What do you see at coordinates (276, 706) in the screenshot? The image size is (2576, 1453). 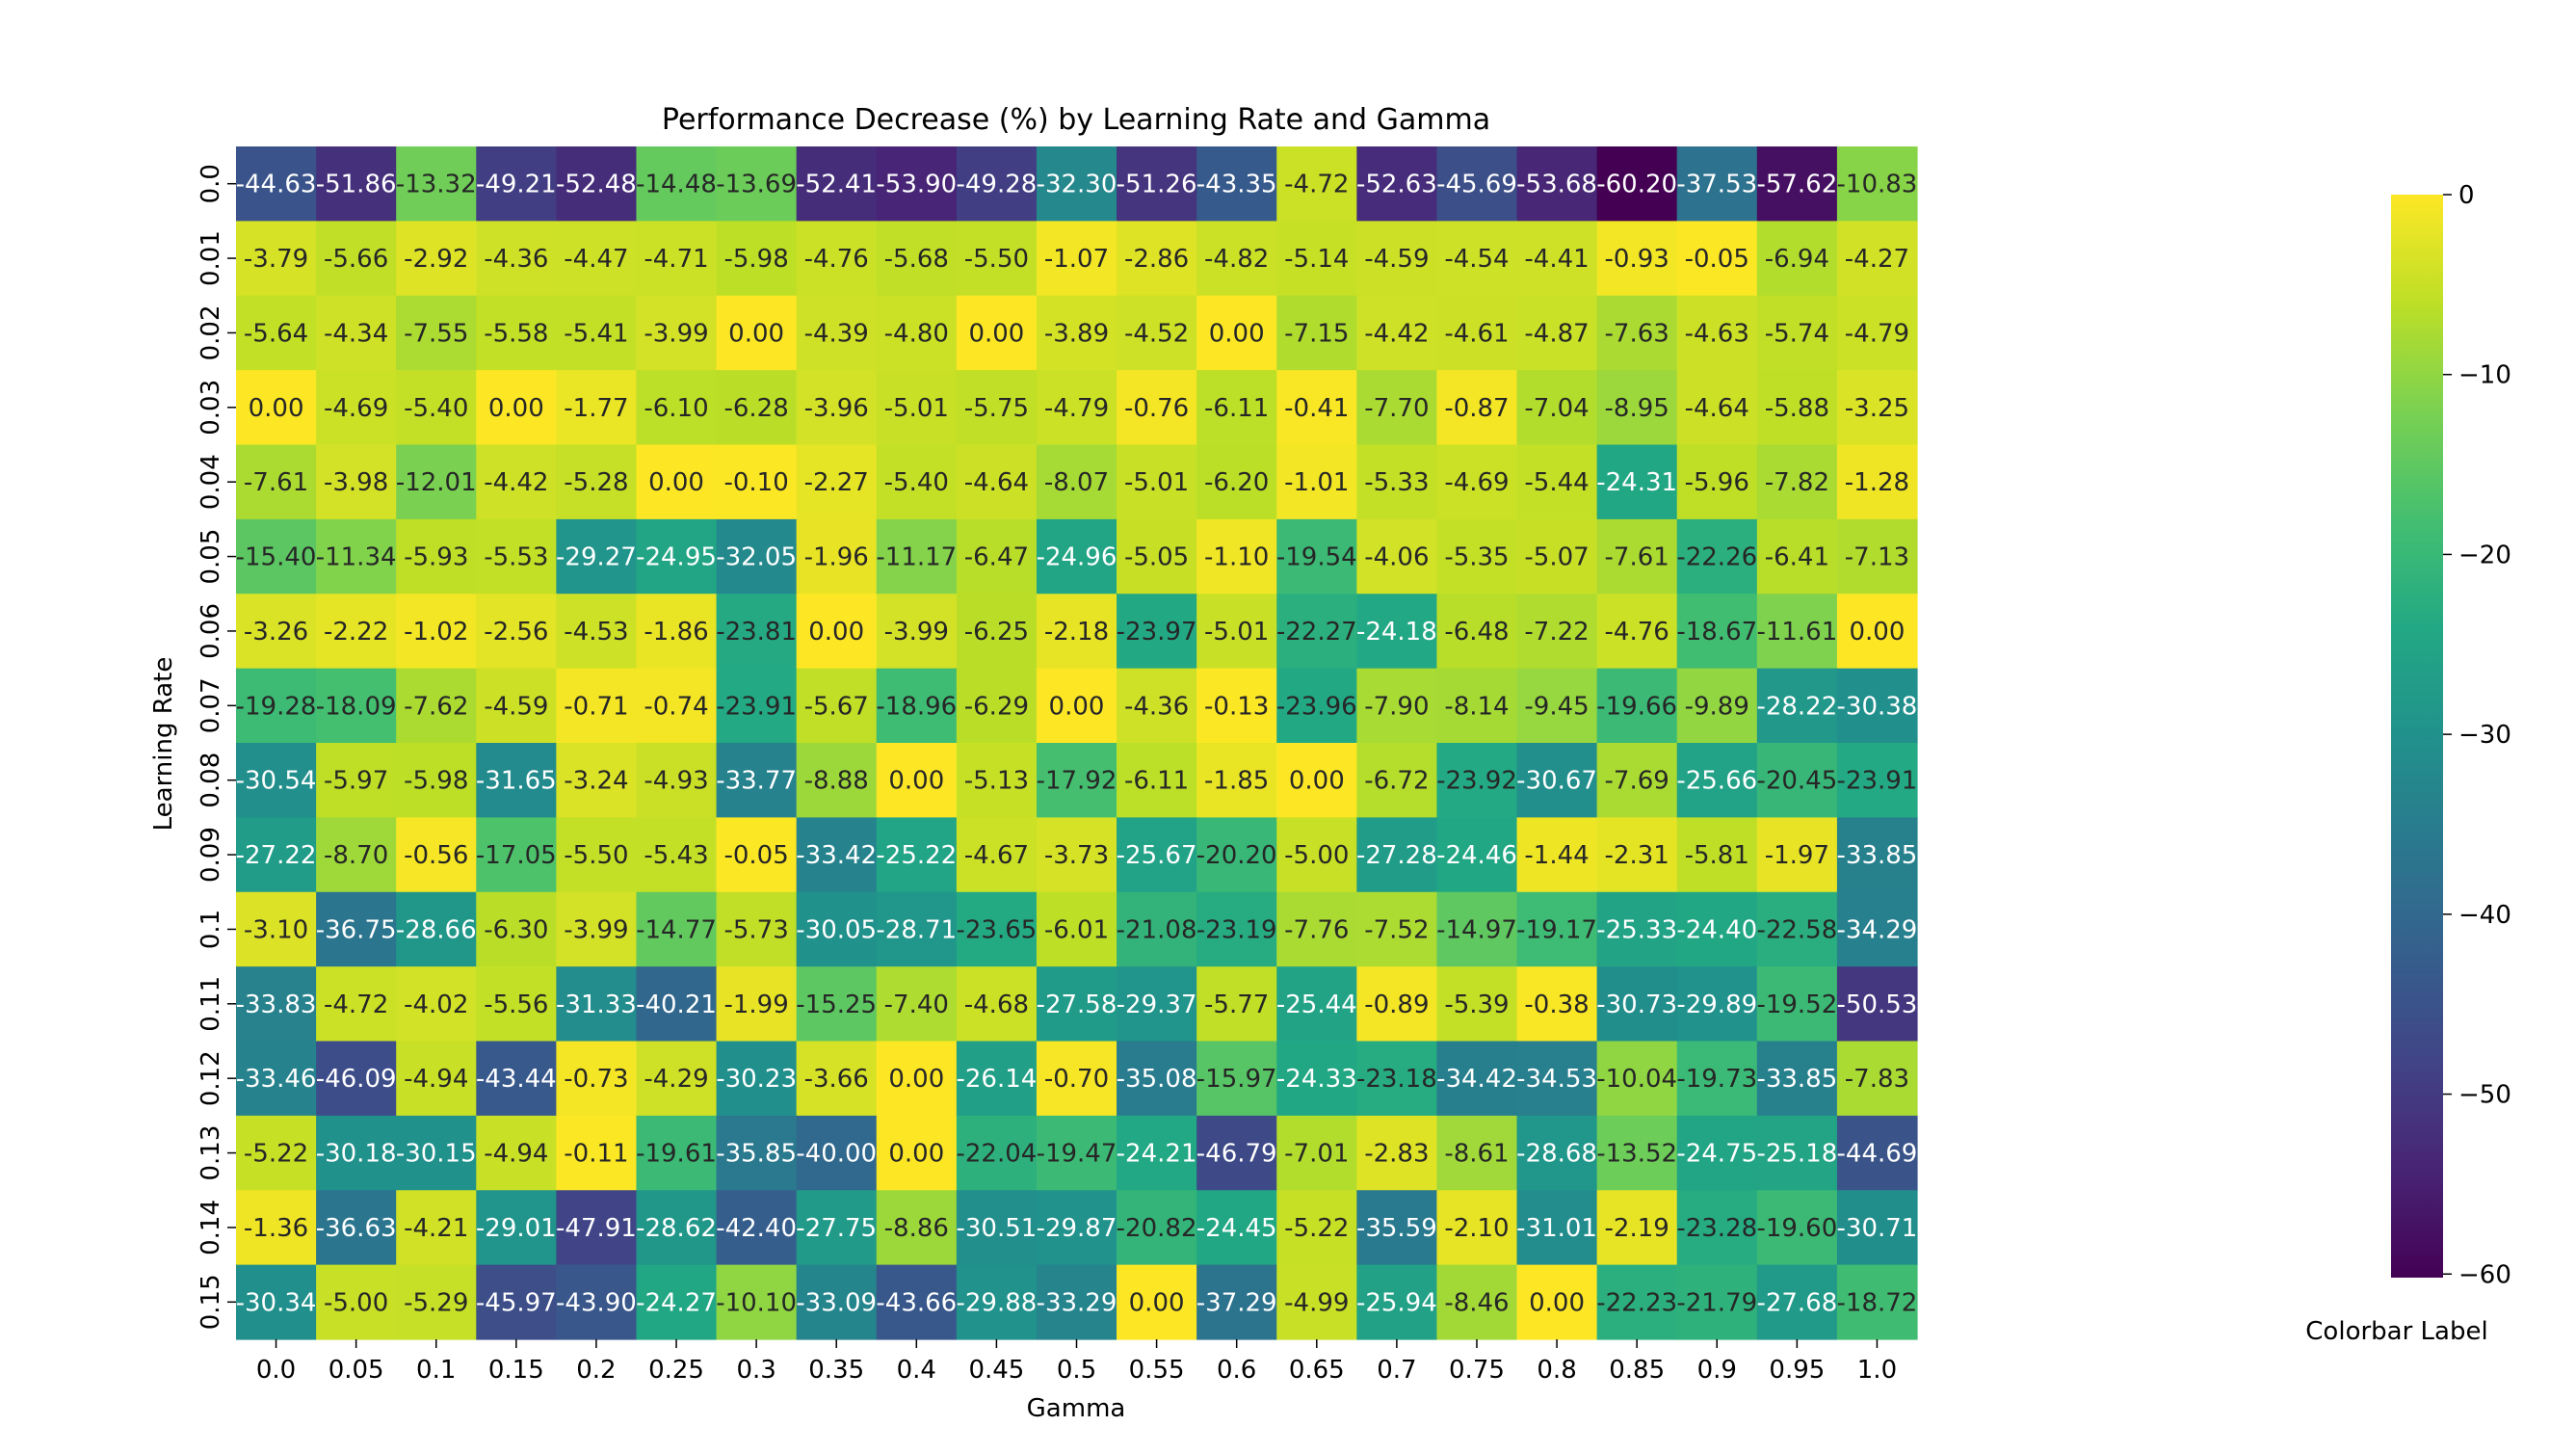 I see `cell-value-label: -19.28` at bounding box center [276, 706].